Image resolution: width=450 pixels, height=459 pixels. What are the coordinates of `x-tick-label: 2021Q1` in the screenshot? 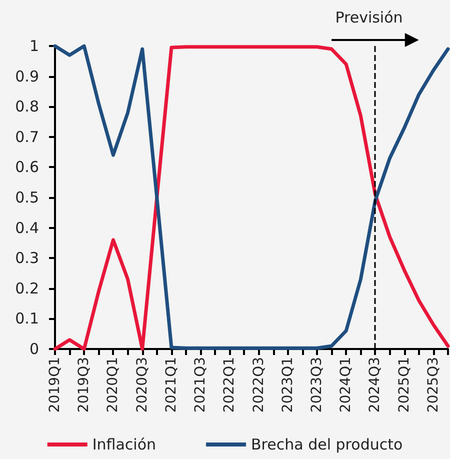 It's located at (171, 385).